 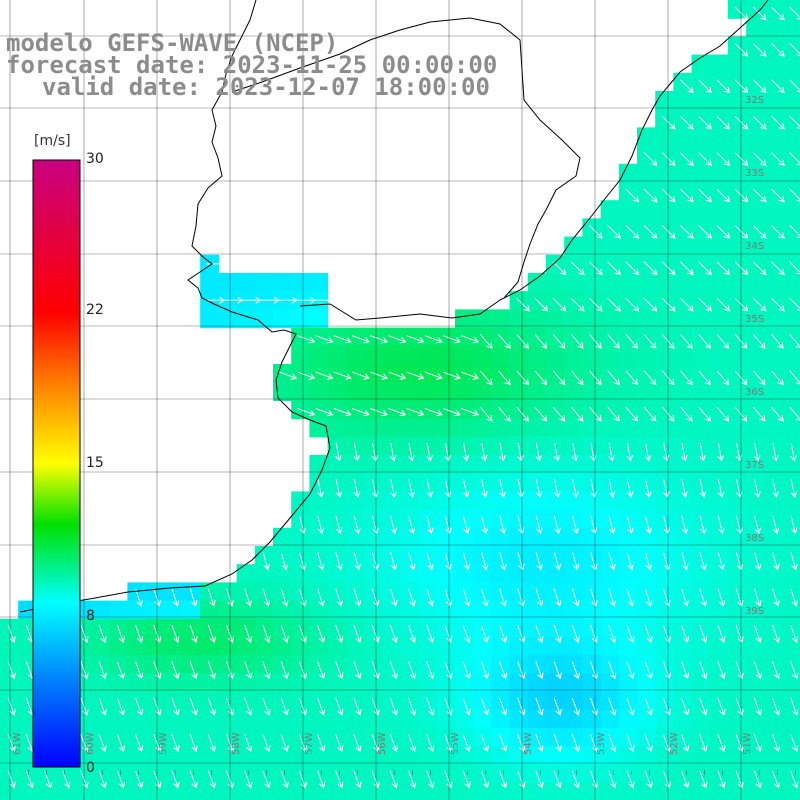 I want to click on colorbar-unit: [m/s], so click(x=52, y=141).